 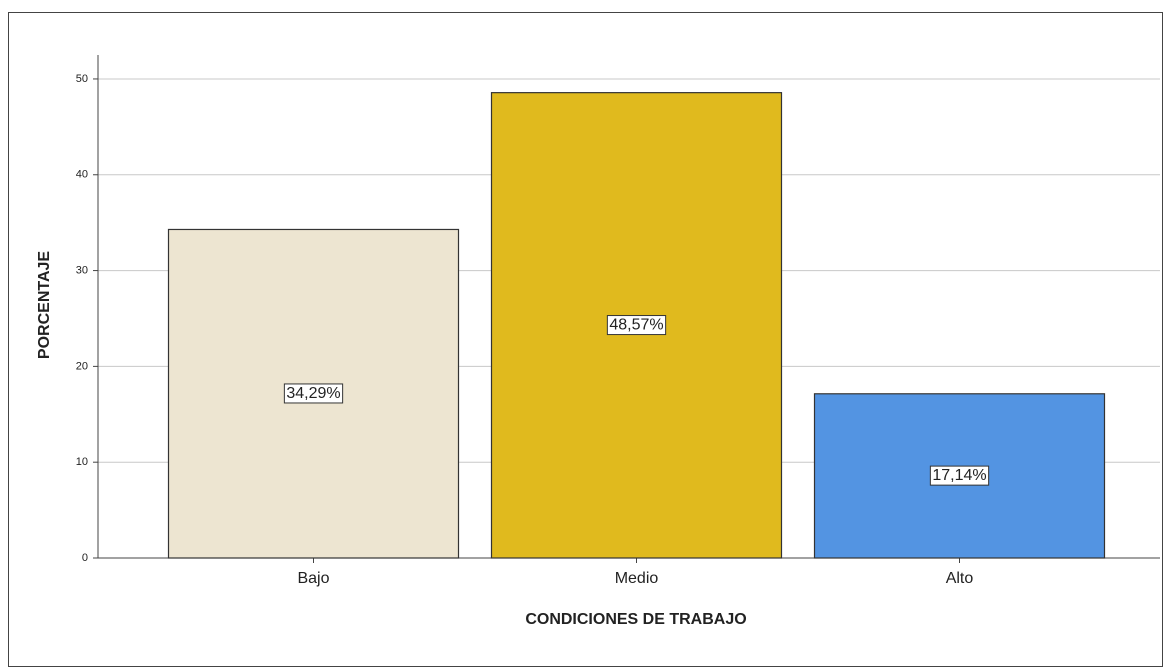 I want to click on y-tick-label: 10, so click(x=82, y=462).